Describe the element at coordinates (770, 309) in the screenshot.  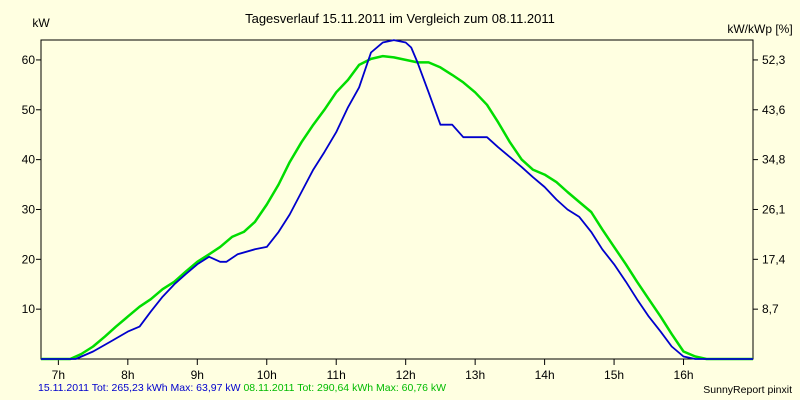
I see `y-tick-label-right: 8,7` at that location.